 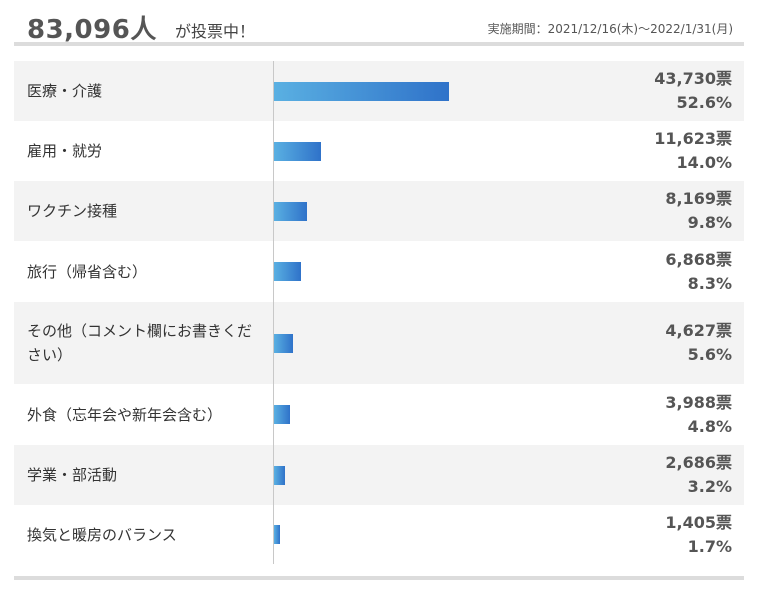 I want to click on chart-axis-line, so click(x=273, y=312).